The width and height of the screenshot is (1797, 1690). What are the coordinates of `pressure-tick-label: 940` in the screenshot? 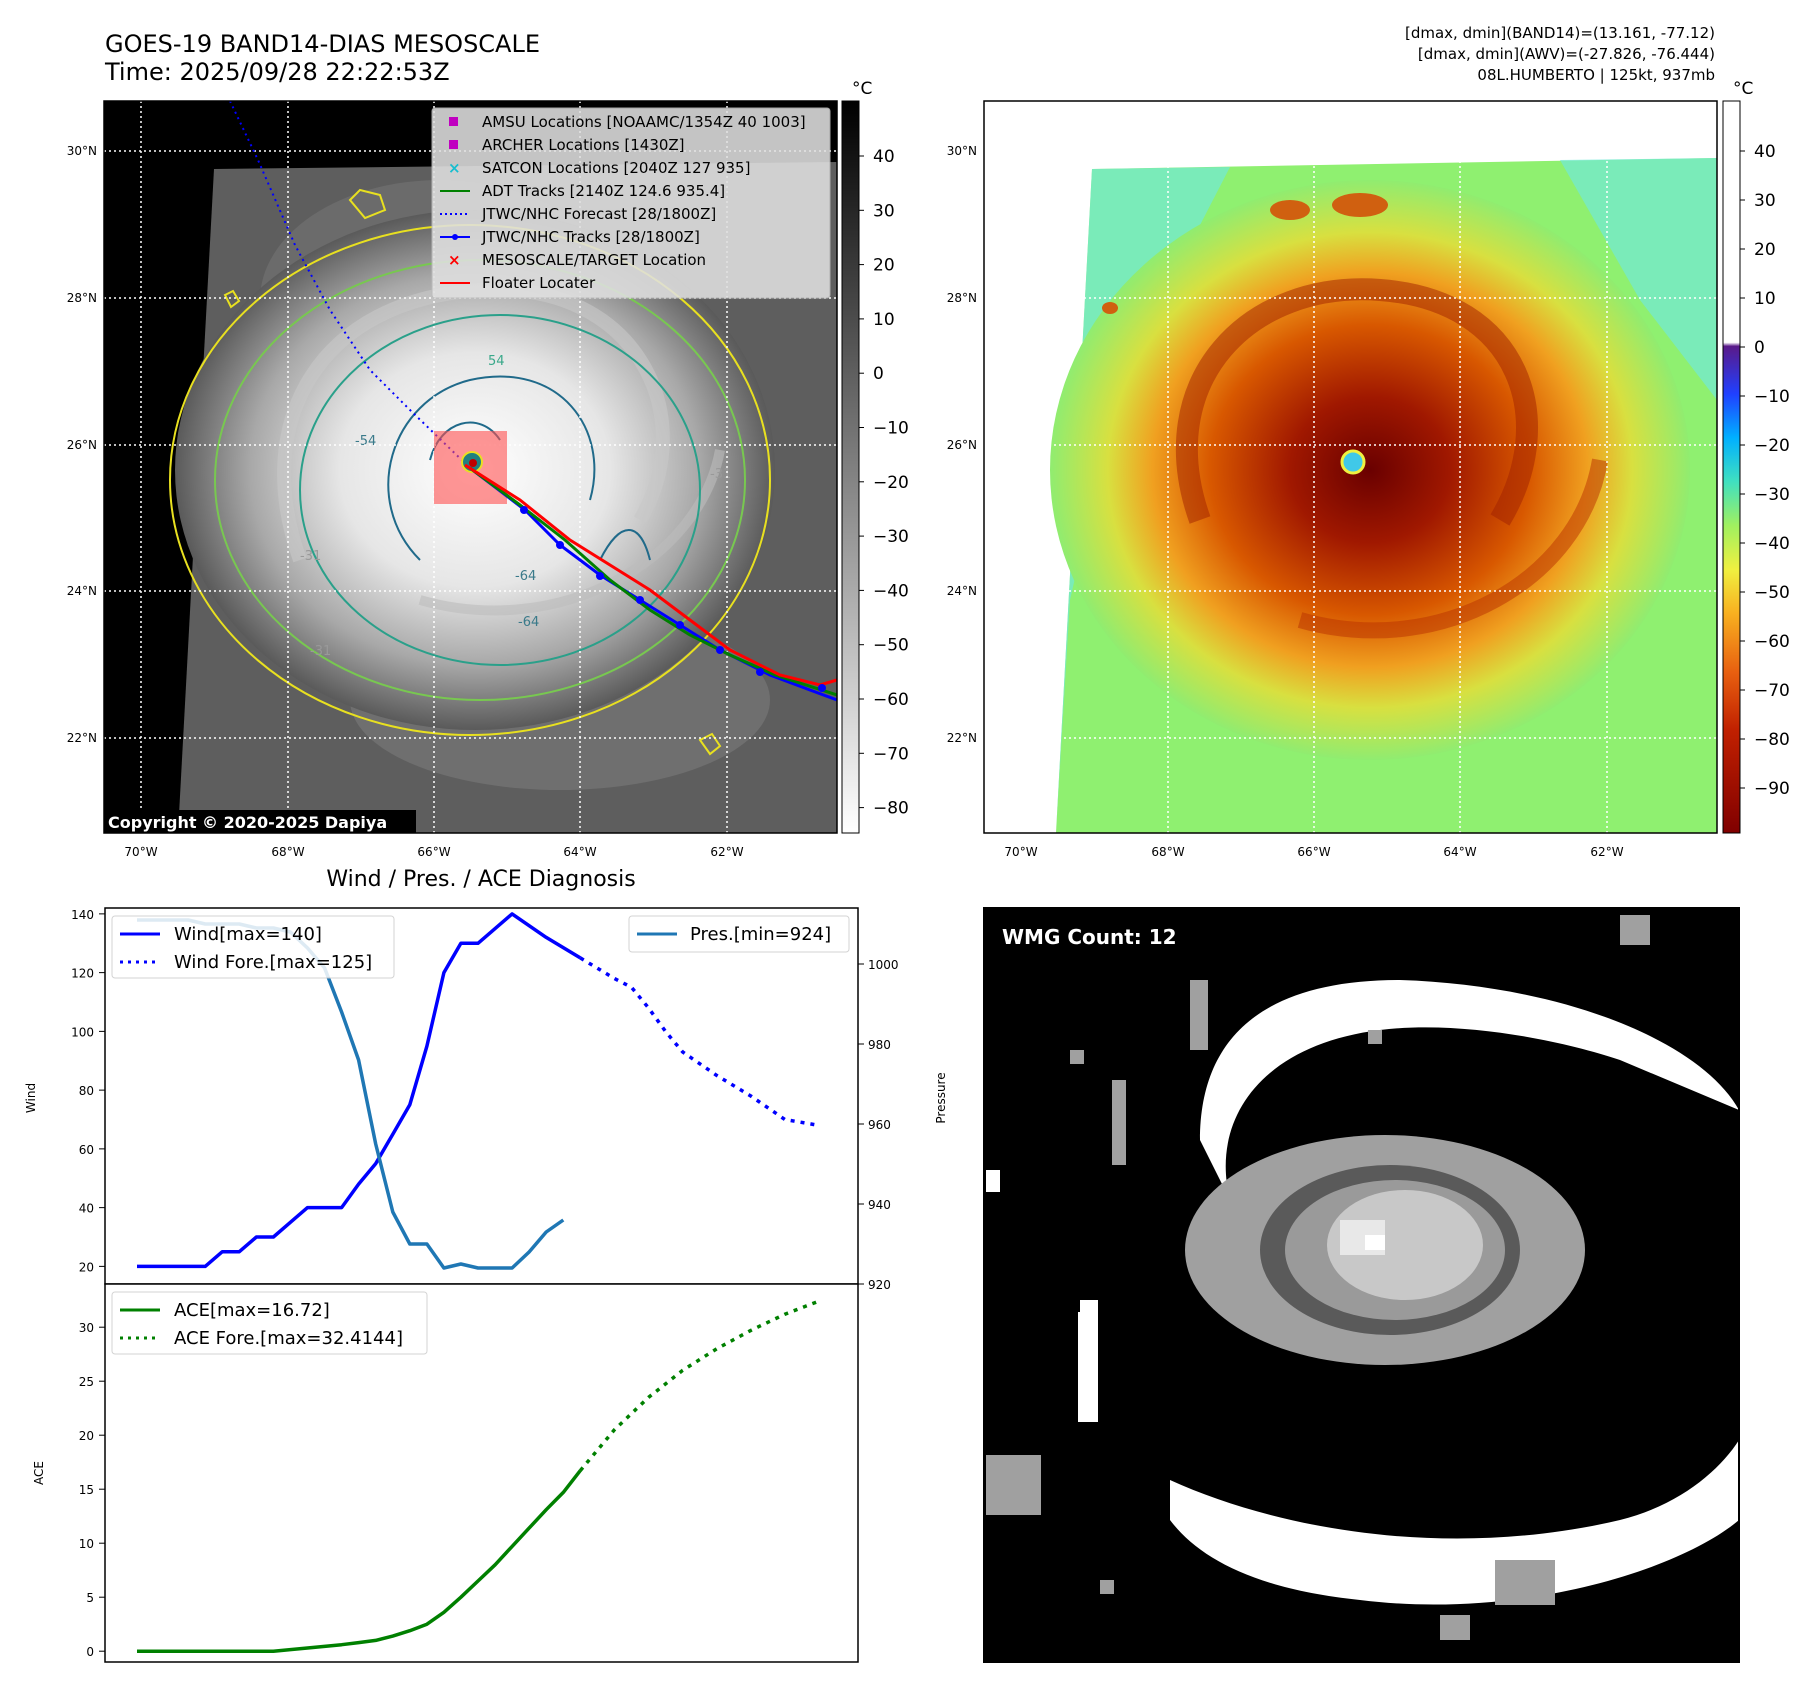 It's located at (879, 1205).